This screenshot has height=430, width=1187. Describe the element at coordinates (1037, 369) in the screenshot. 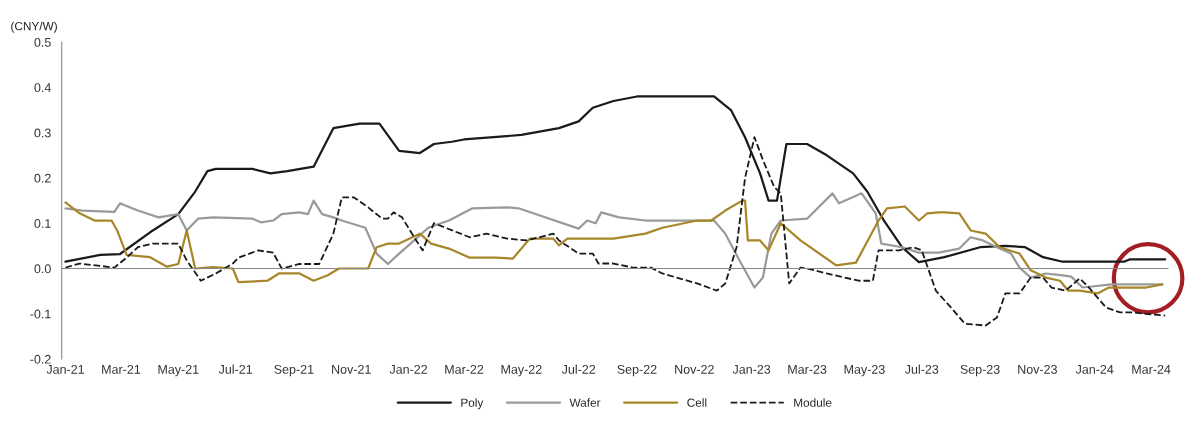

I see `x-tick-label: Nov-23` at that location.